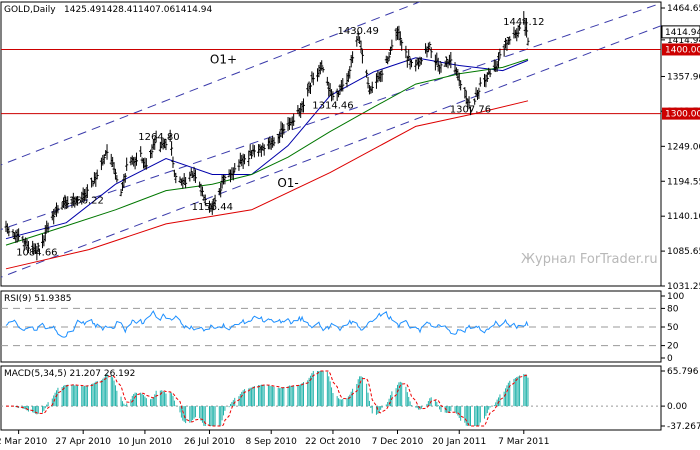  I want to click on price-annotation: 1166.22, so click(82, 201).